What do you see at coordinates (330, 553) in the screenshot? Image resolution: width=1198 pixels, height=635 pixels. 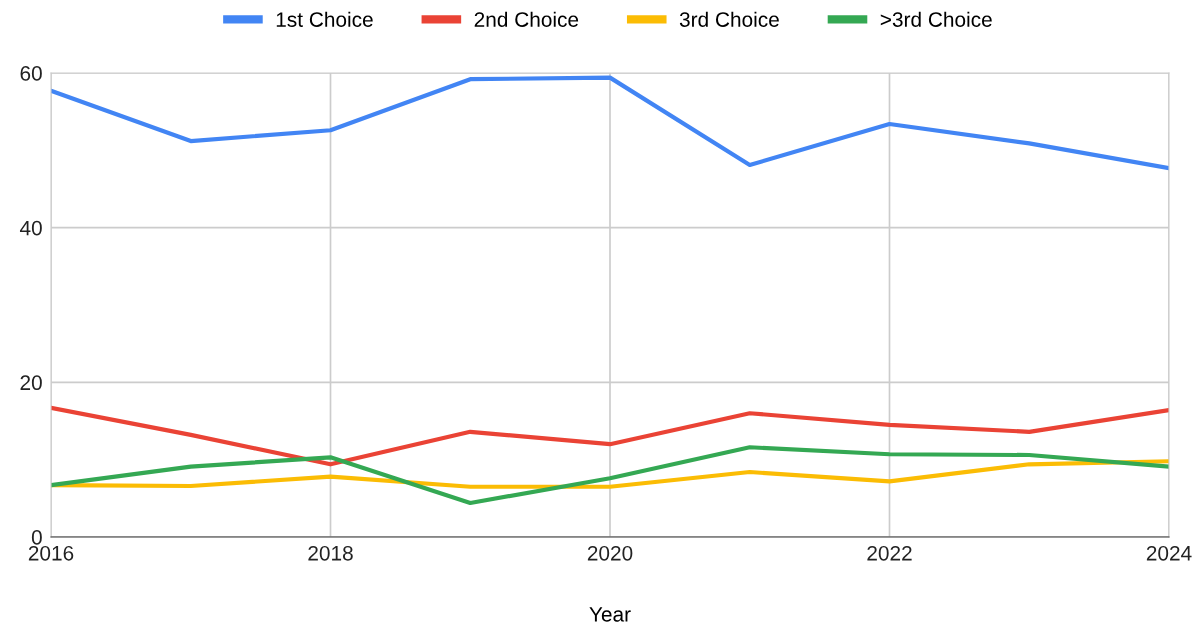 I see `x-tick-label: 2018` at bounding box center [330, 553].